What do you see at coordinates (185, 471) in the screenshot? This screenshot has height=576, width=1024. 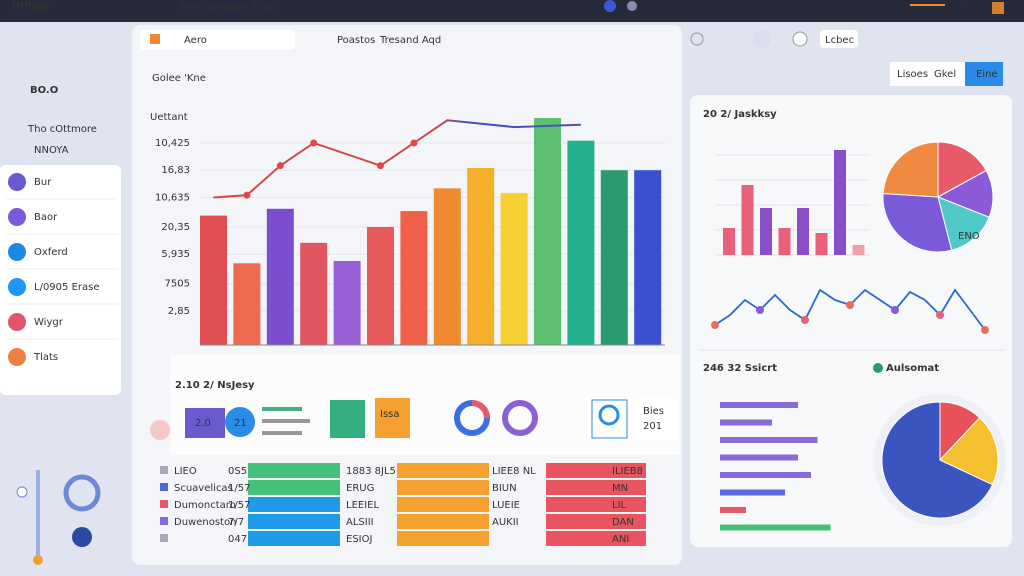 I see `label: LIEO` at bounding box center [185, 471].